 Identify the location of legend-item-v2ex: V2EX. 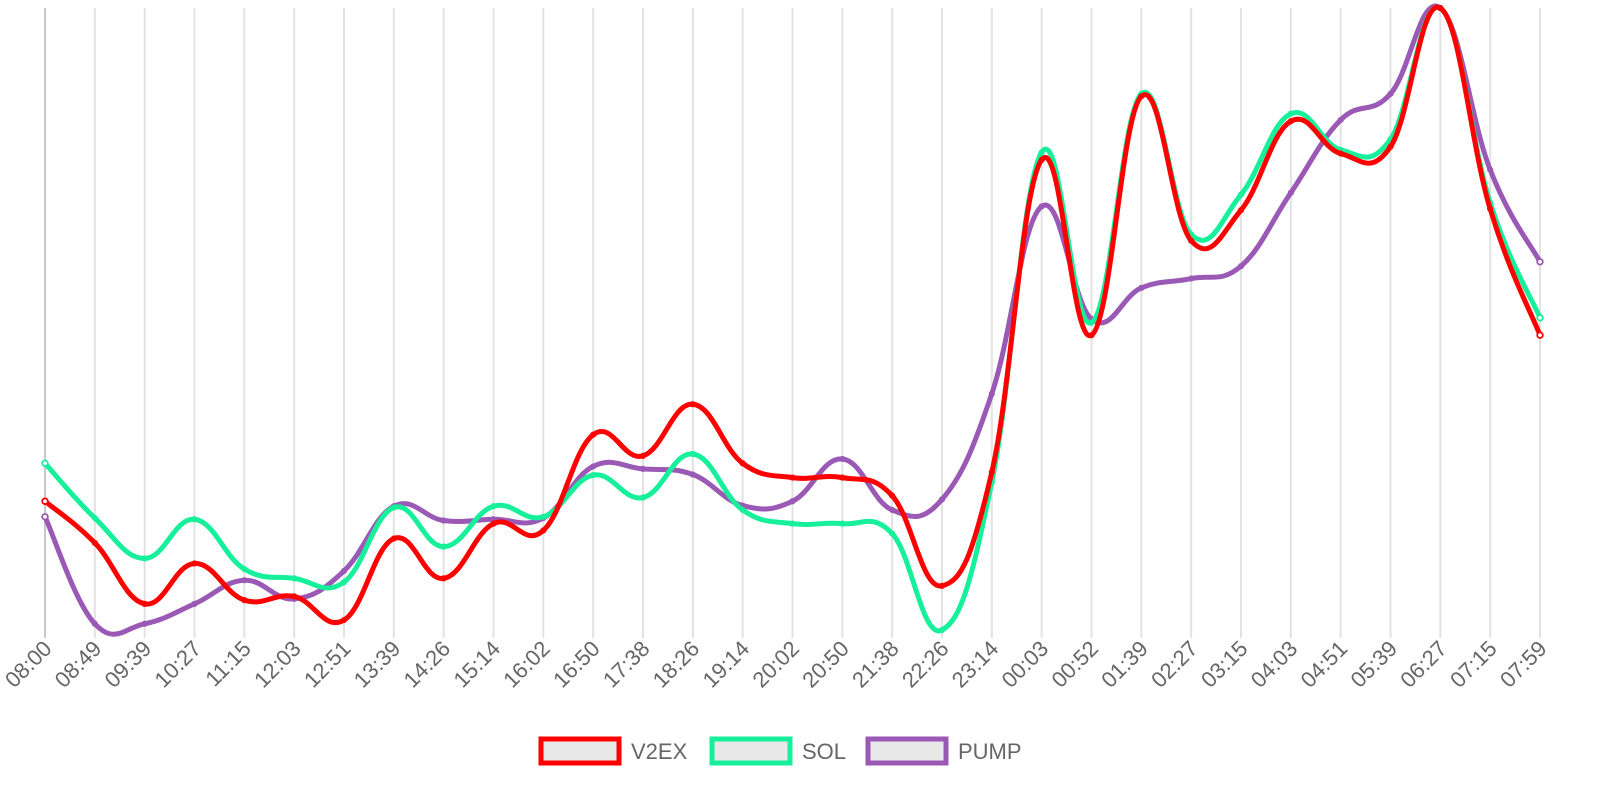
(613, 751).